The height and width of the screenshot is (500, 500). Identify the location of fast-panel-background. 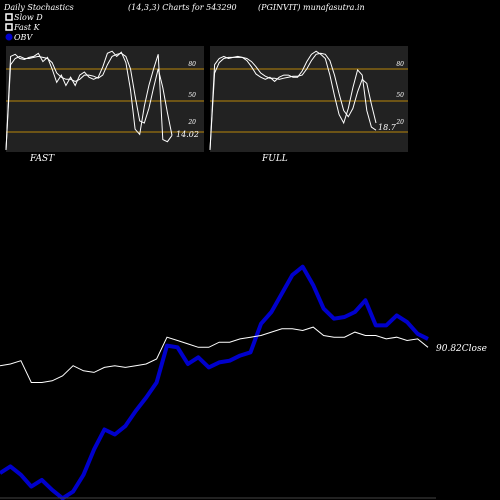
(105, 99).